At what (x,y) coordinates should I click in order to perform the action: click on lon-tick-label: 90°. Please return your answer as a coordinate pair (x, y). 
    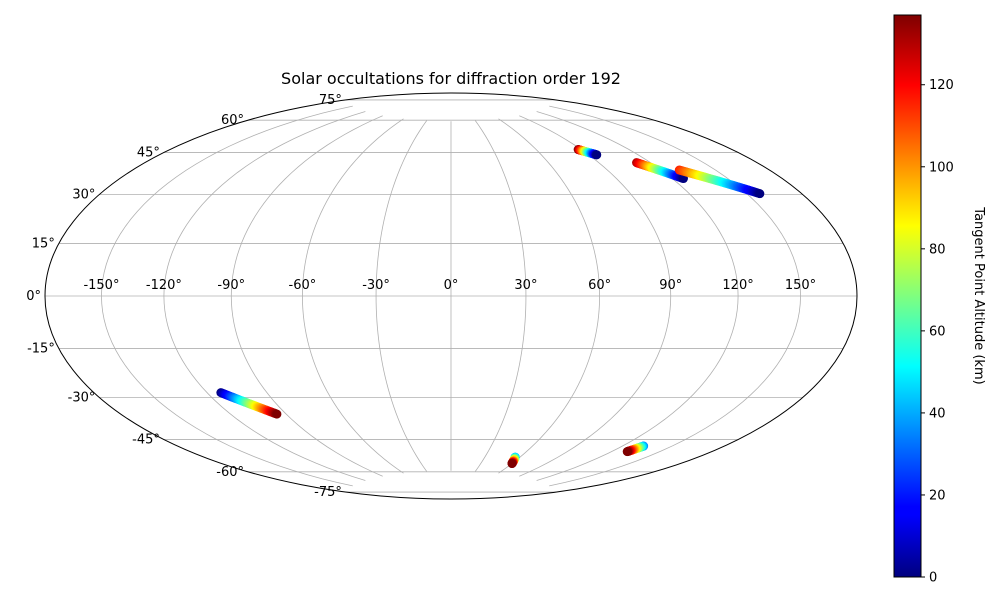
    Looking at the image, I should click on (670, 285).